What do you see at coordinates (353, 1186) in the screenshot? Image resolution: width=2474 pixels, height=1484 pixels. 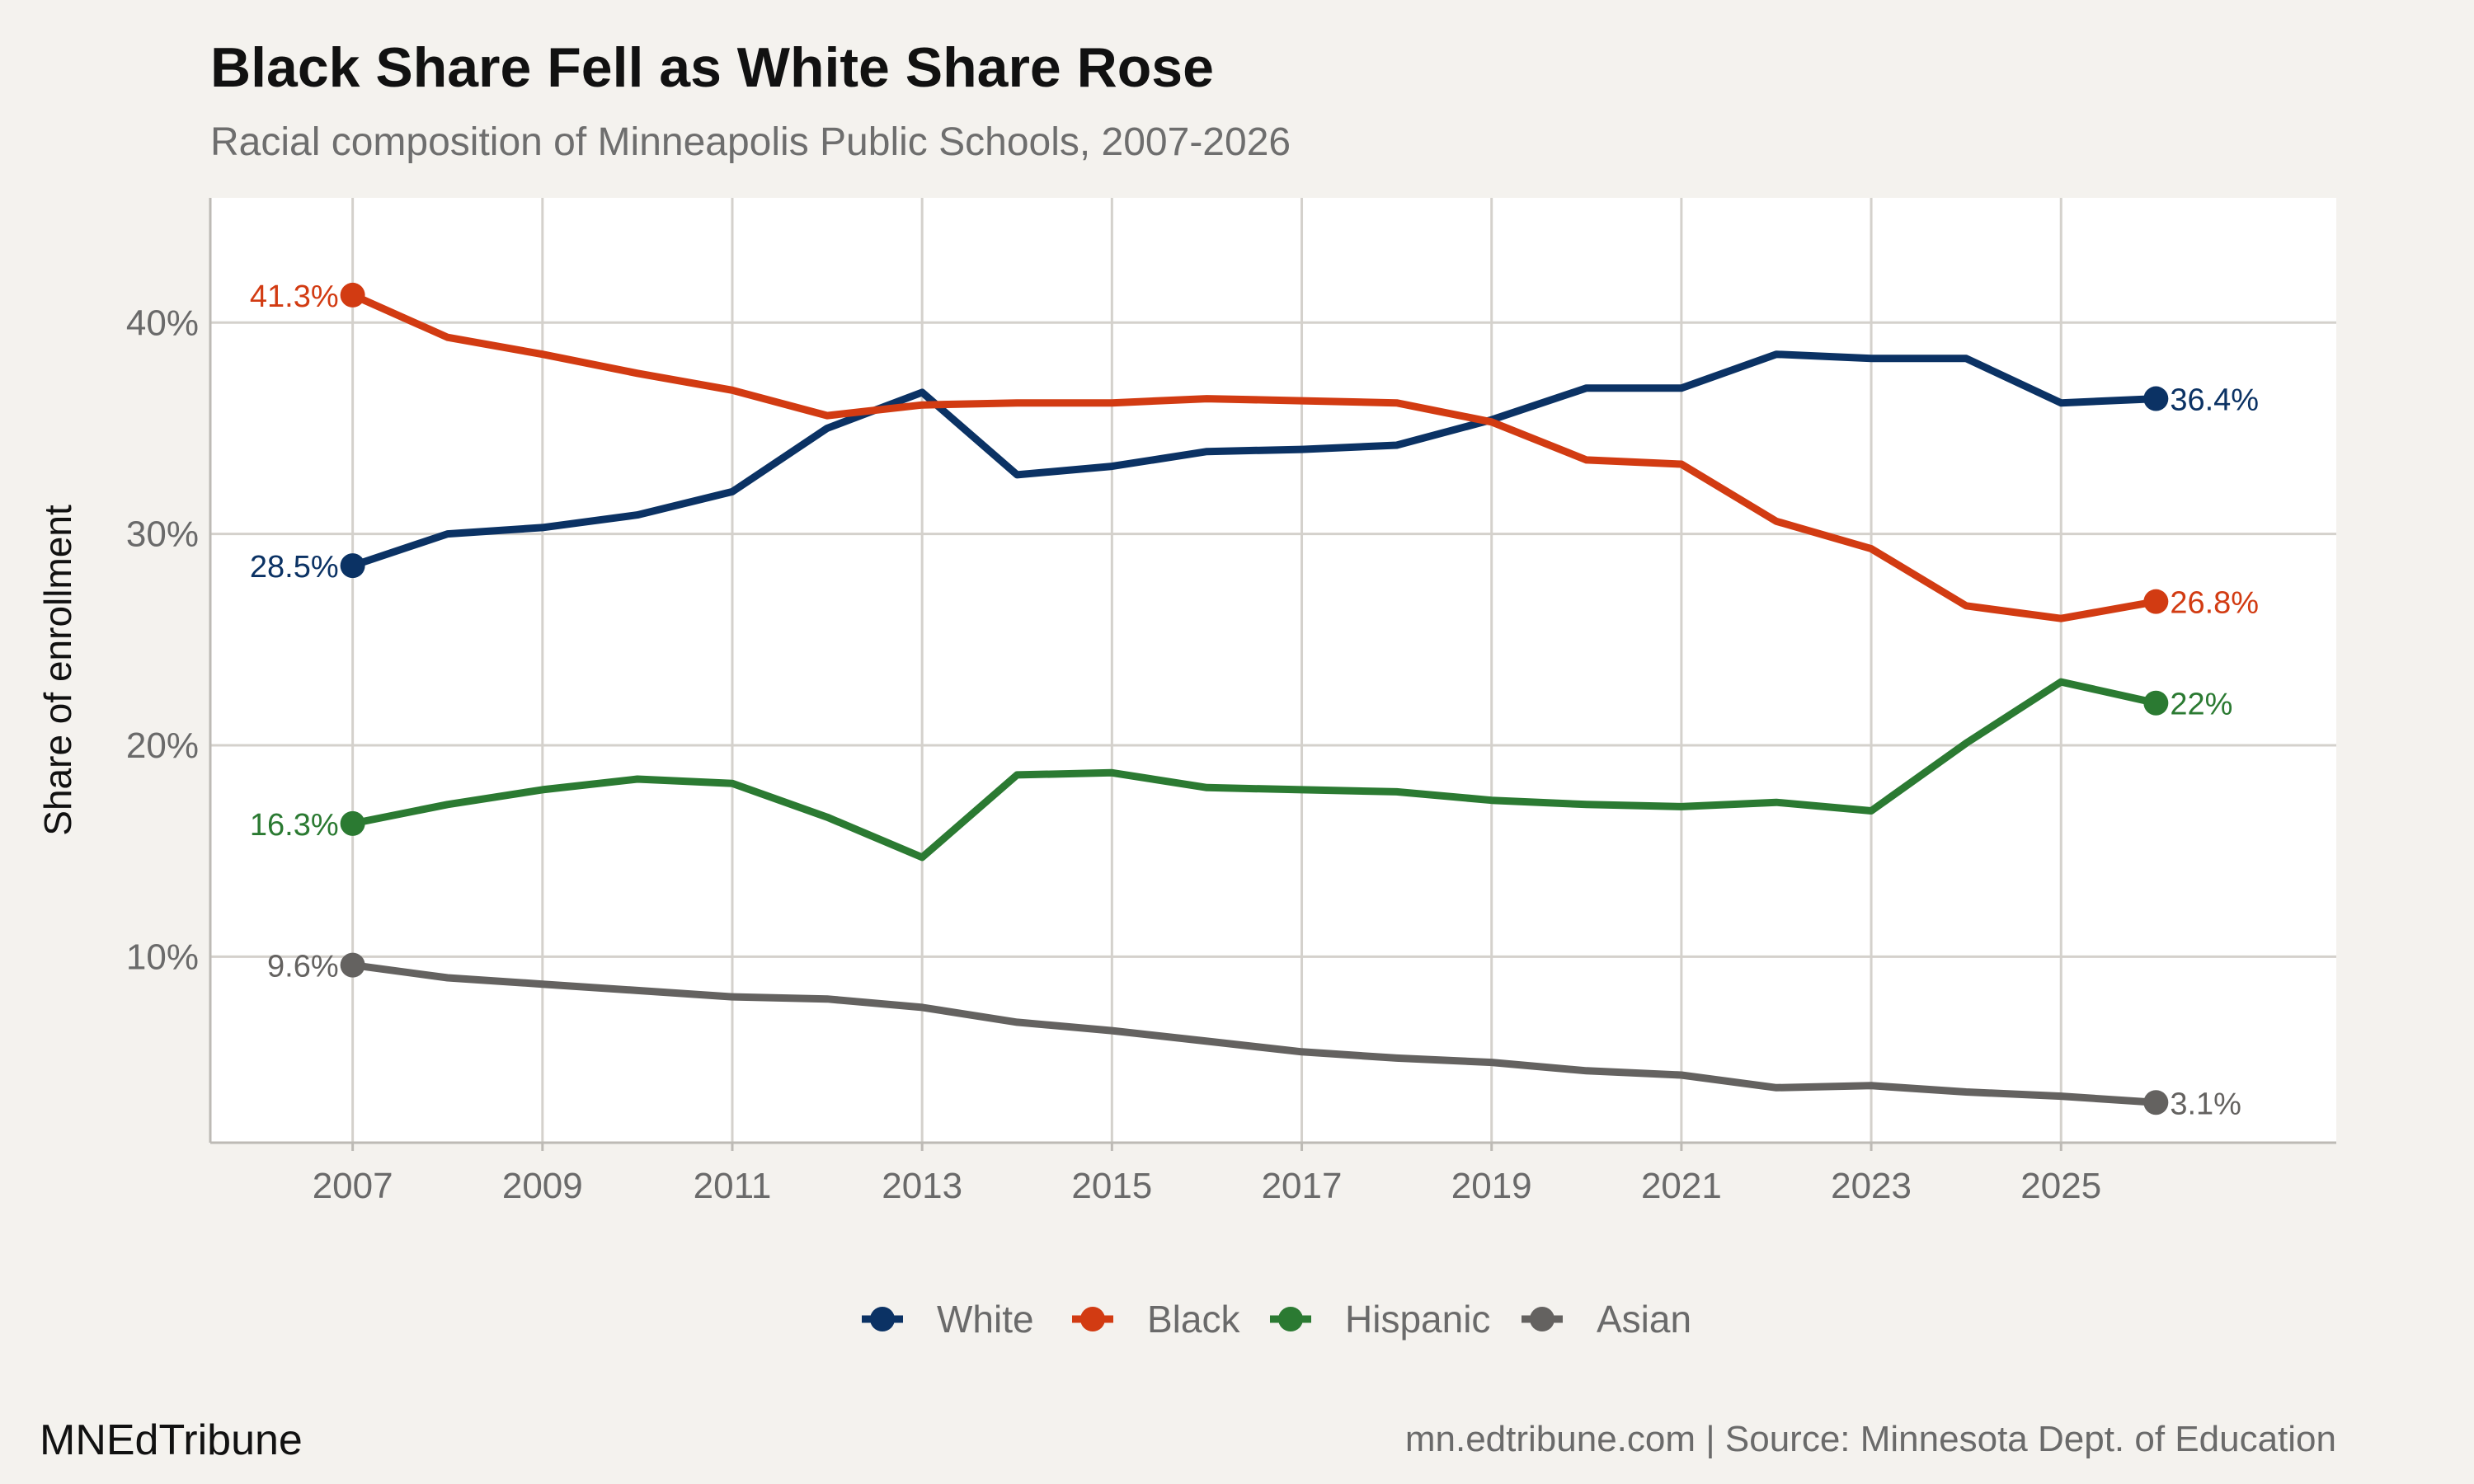 I see `x-tick-label: 2007` at bounding box center [353, 1186].